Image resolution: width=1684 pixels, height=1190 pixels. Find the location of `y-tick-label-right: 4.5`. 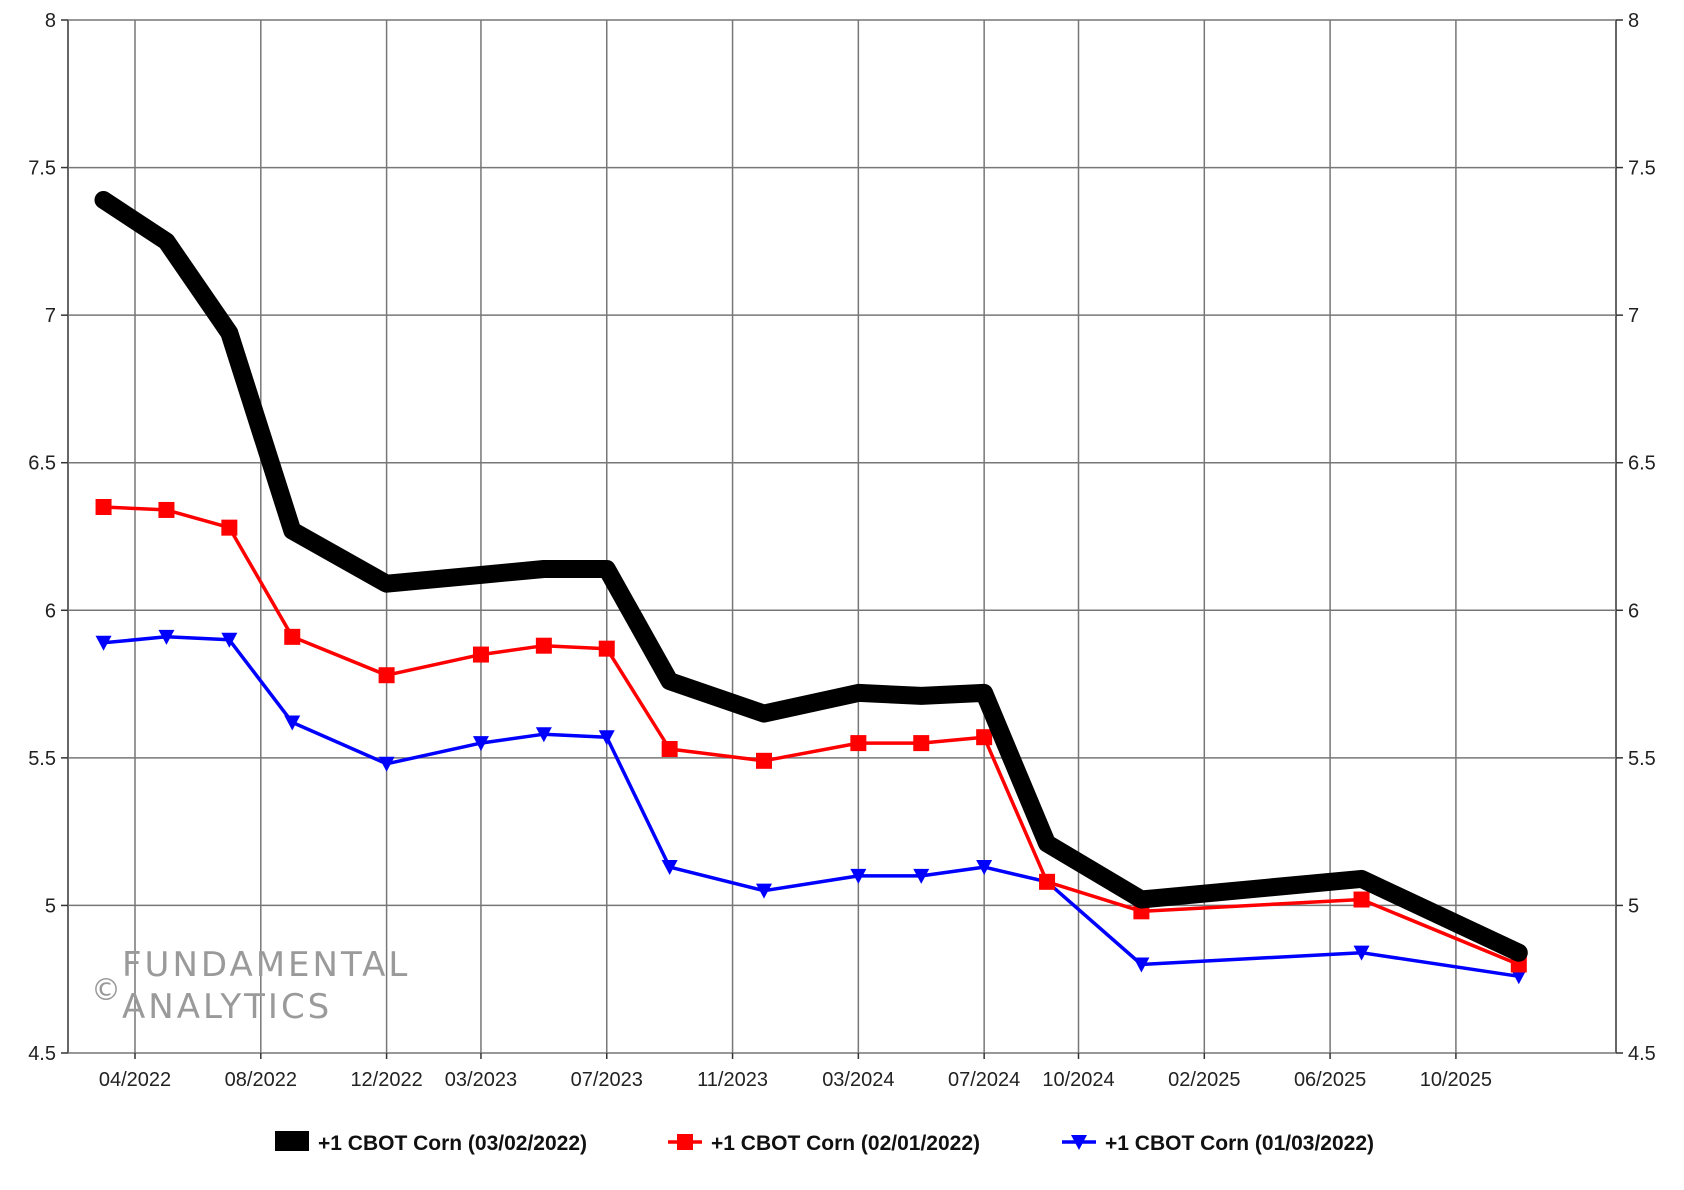

y-tick-label-right: 4.5 is located at coordinates (1642, 1054).